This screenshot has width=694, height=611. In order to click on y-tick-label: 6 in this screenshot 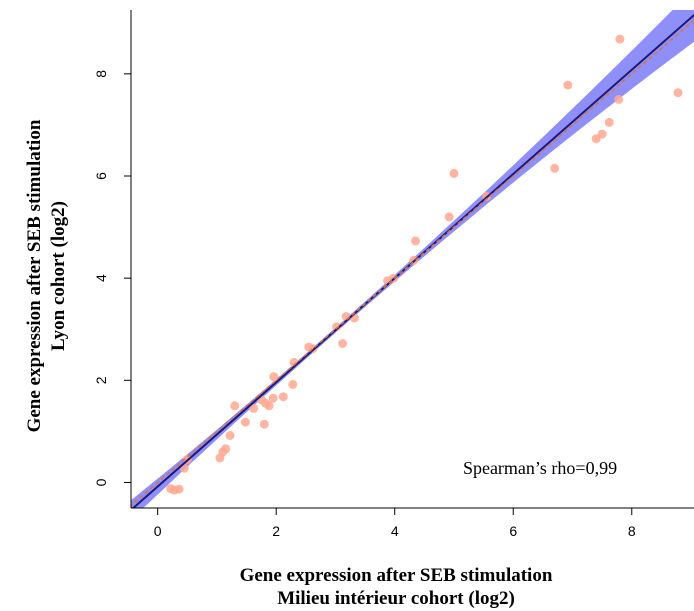, I will do `click(101, 176)`.